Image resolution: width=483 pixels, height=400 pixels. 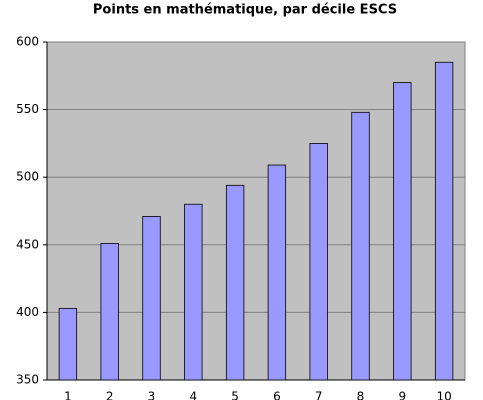 What do you see at coordinates (245, 10) in the screenshot?
I see `chart-title: Points en mathématique, par décile ESCS` at bounding box center [245, 10].